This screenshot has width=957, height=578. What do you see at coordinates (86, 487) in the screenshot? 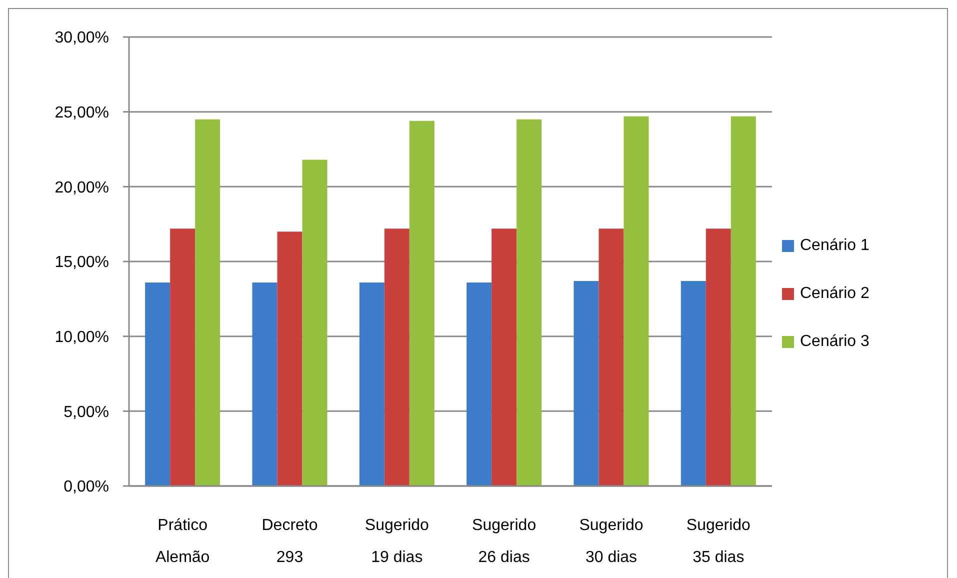
I see `y-tick-label: 0,00%` at bounding box center [86, 487].